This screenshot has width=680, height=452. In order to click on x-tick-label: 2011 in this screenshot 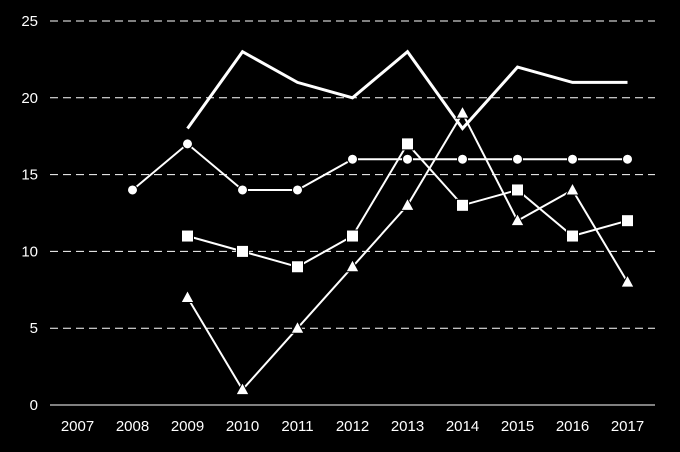, I will do `click(297, 426)`.